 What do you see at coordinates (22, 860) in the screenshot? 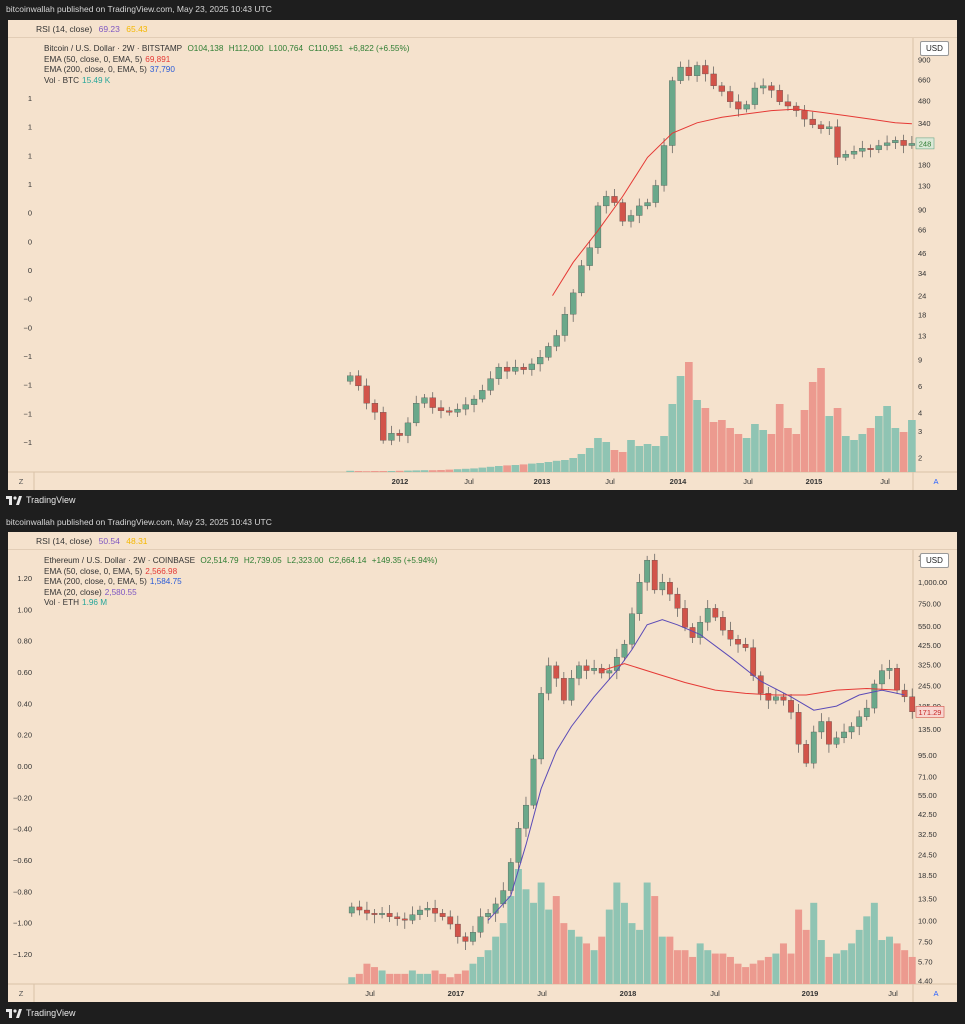
I see `left-scale-tick-label: −0.60` at bounding box center [22, 860].